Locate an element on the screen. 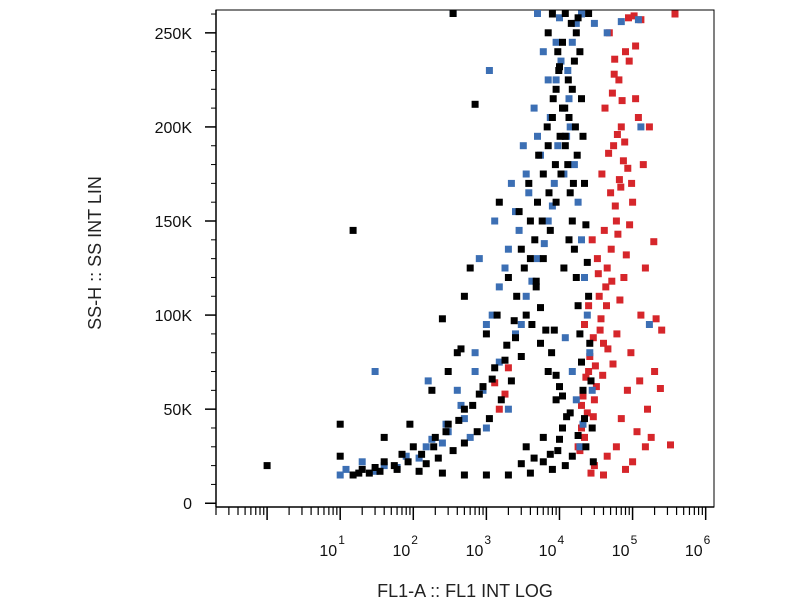 The width and height of the screenshot is (800, 600). x-tick-label: 10¹ is located at coordinates (332, 546).